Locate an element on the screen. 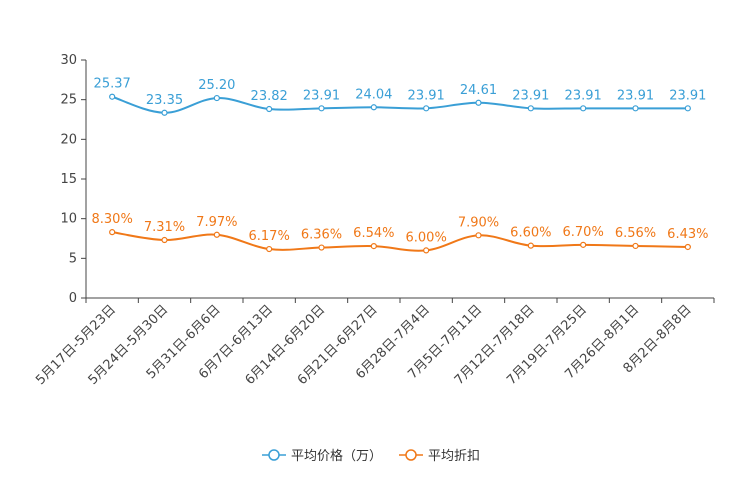 The width and height of the screenshot is (744, 496). data-label: 23.82 is located at coordinates (269, 96).